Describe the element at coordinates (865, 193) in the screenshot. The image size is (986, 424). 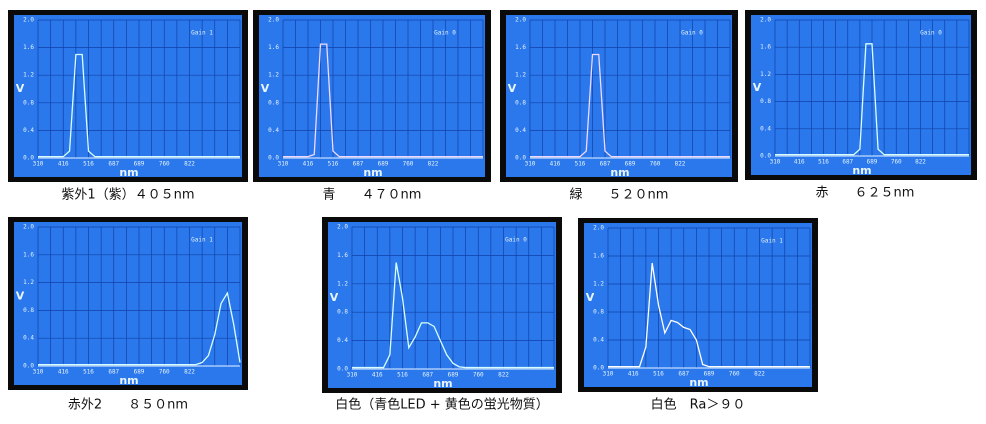
I see `caption: 赤 ６２５nm` at that location.